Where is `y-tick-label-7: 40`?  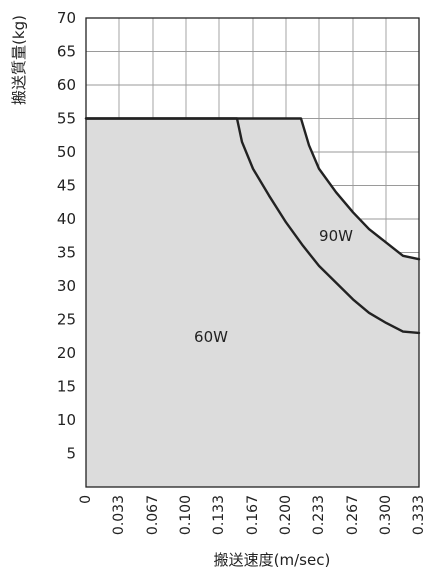
y-tick-label-7: 40 is located at coordinates (66, 219).